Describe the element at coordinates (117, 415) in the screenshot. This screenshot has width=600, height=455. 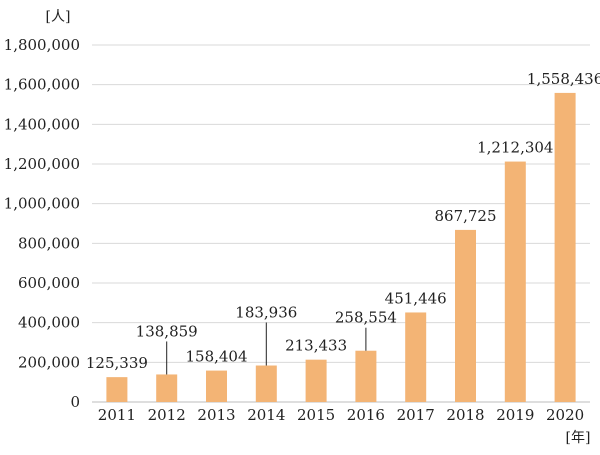
I see `x-tick-label: 2011` at that location.